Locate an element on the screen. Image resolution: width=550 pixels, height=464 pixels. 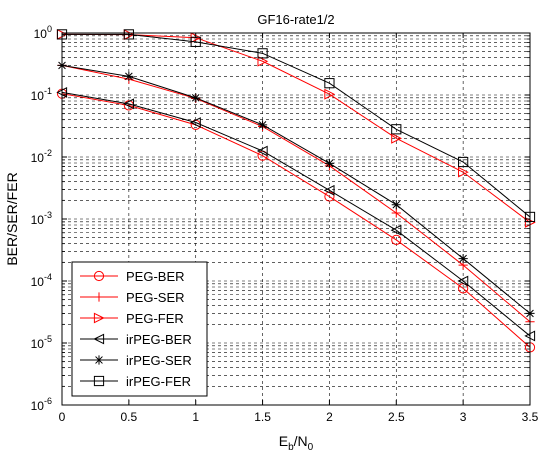
y-tick-label: 10⁻⁵ is located at coordinates (41, 342).